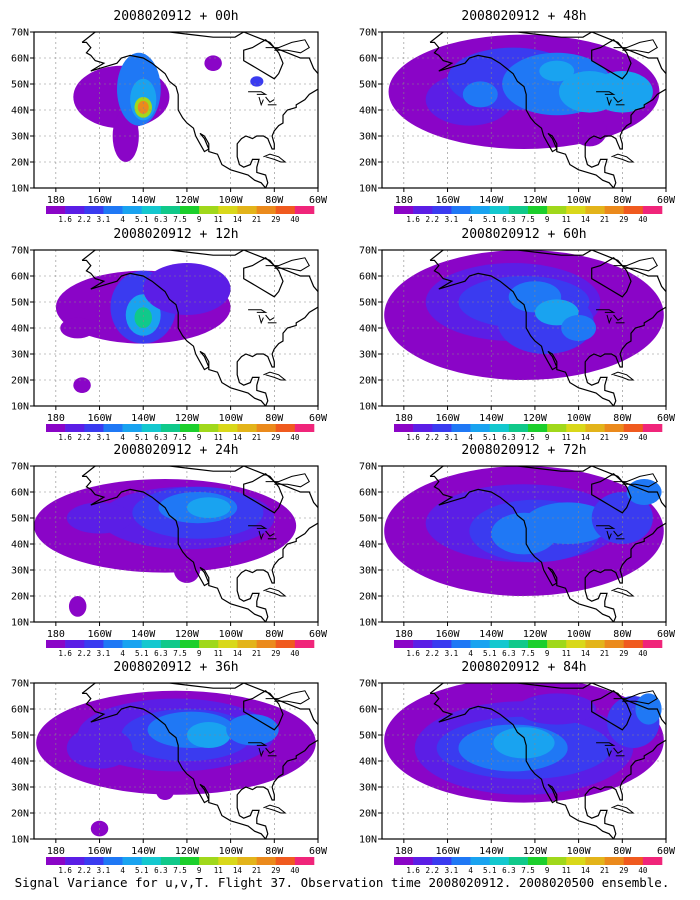  Describe the element at coordinates (175, 234) in the screenshot. I see `panel-title: 2008020912 + 12h` at that location.